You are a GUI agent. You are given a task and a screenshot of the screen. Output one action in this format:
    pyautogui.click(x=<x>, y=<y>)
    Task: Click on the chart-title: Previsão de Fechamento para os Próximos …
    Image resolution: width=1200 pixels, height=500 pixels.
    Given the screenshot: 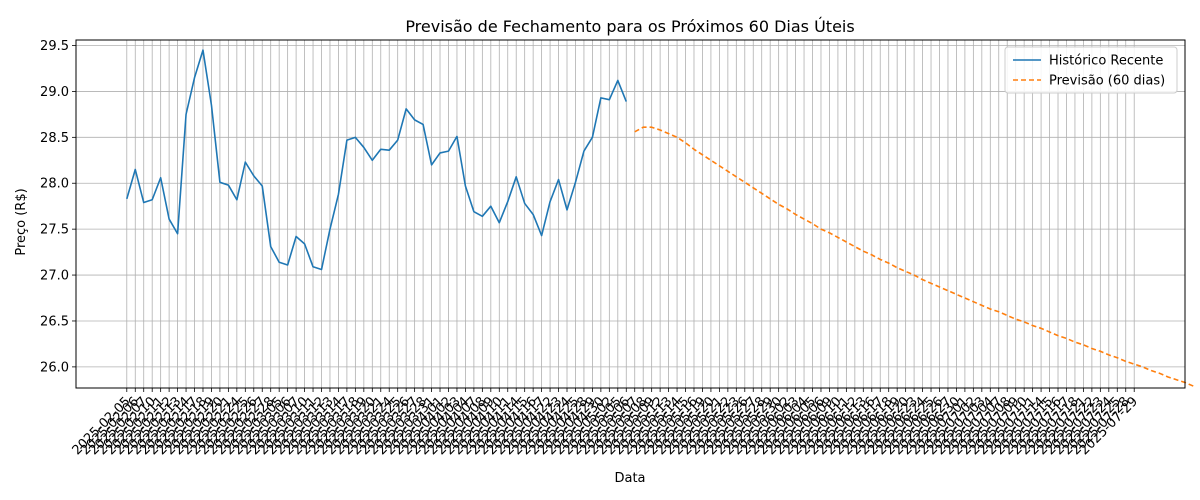 What is the action you would take?
    pyautogui.click(x=629, y=26)
    